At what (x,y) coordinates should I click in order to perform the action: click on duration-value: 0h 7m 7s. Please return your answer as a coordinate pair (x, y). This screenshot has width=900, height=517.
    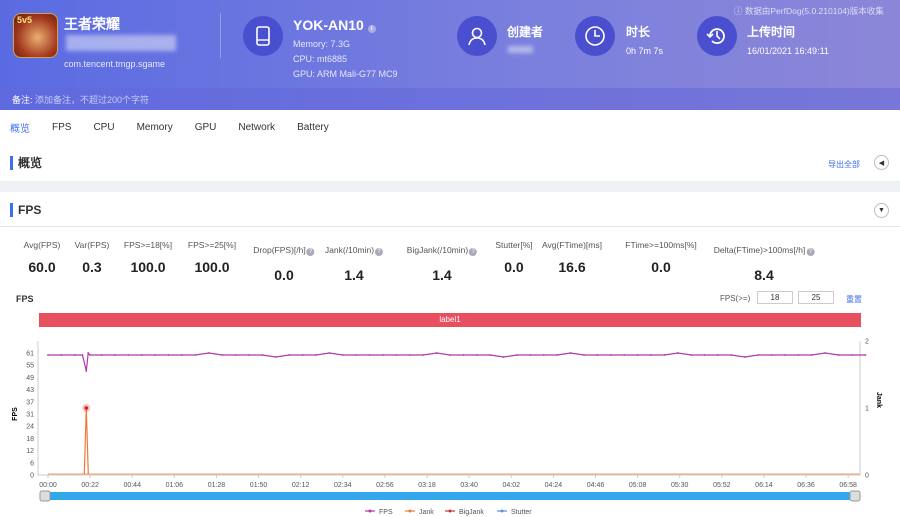
    Looking at the image, I should click on (645, 51).